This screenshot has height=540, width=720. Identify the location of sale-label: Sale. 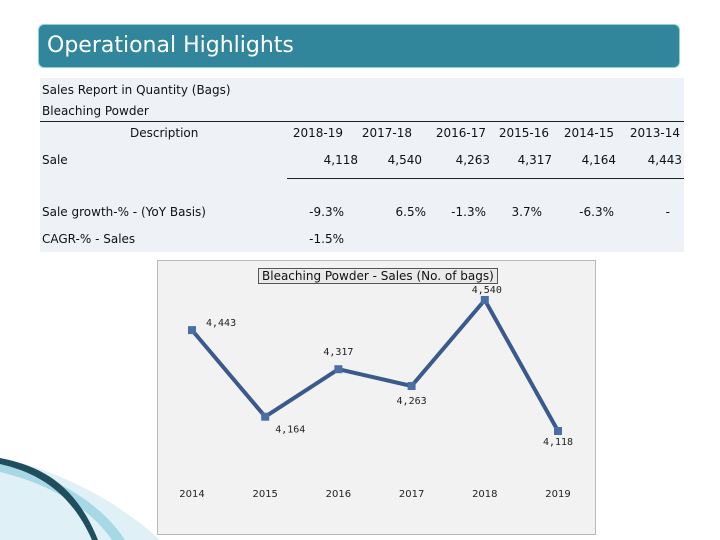
(55, 160).